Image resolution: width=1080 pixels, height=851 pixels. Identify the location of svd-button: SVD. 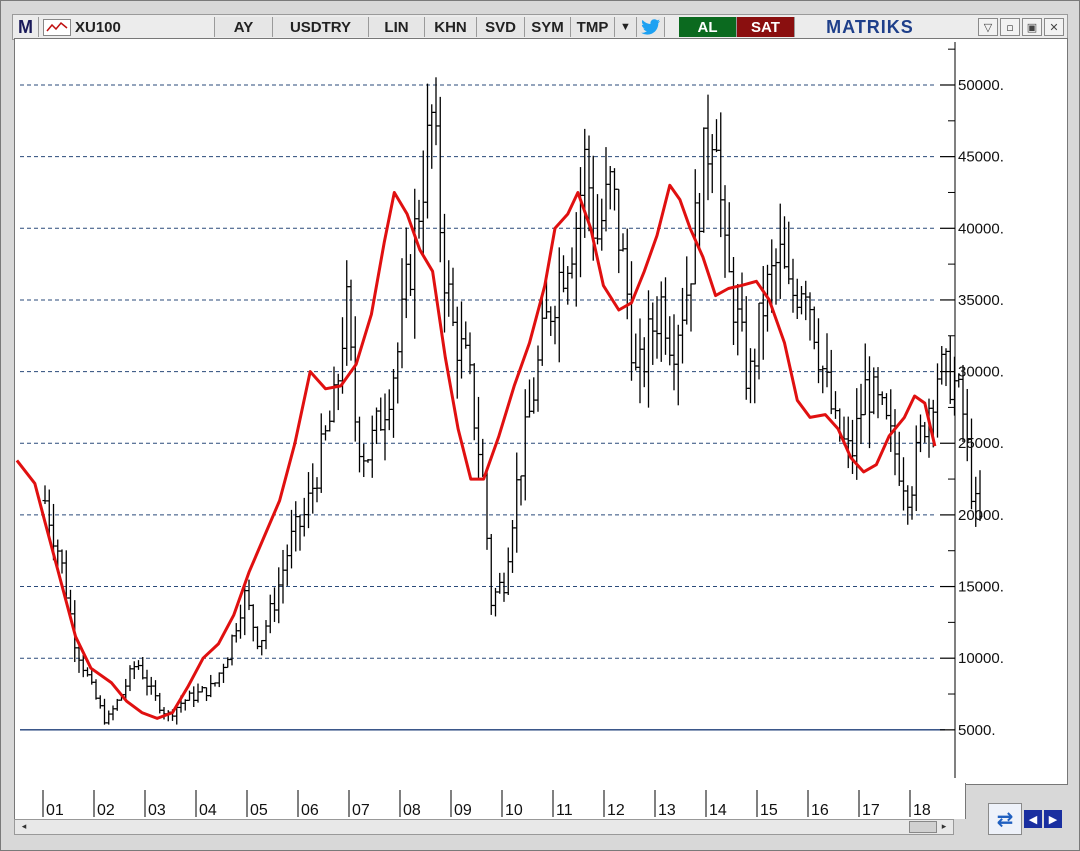
(501, 27).